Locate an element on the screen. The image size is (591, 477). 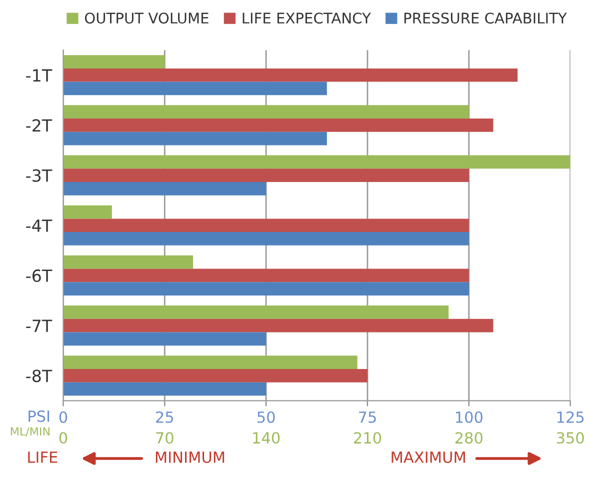
x2-tick-label: 210 is located at coordinates (368, 438).